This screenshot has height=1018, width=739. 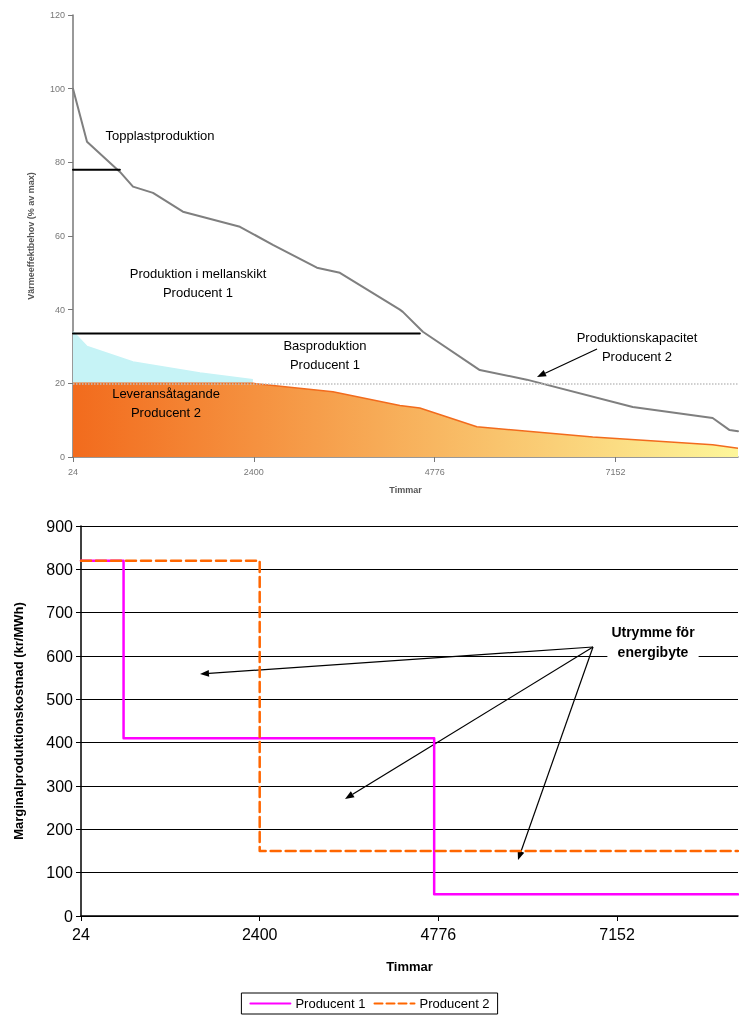 I want to click on legend-label: Producent 1, so click(x=330, y=1003).